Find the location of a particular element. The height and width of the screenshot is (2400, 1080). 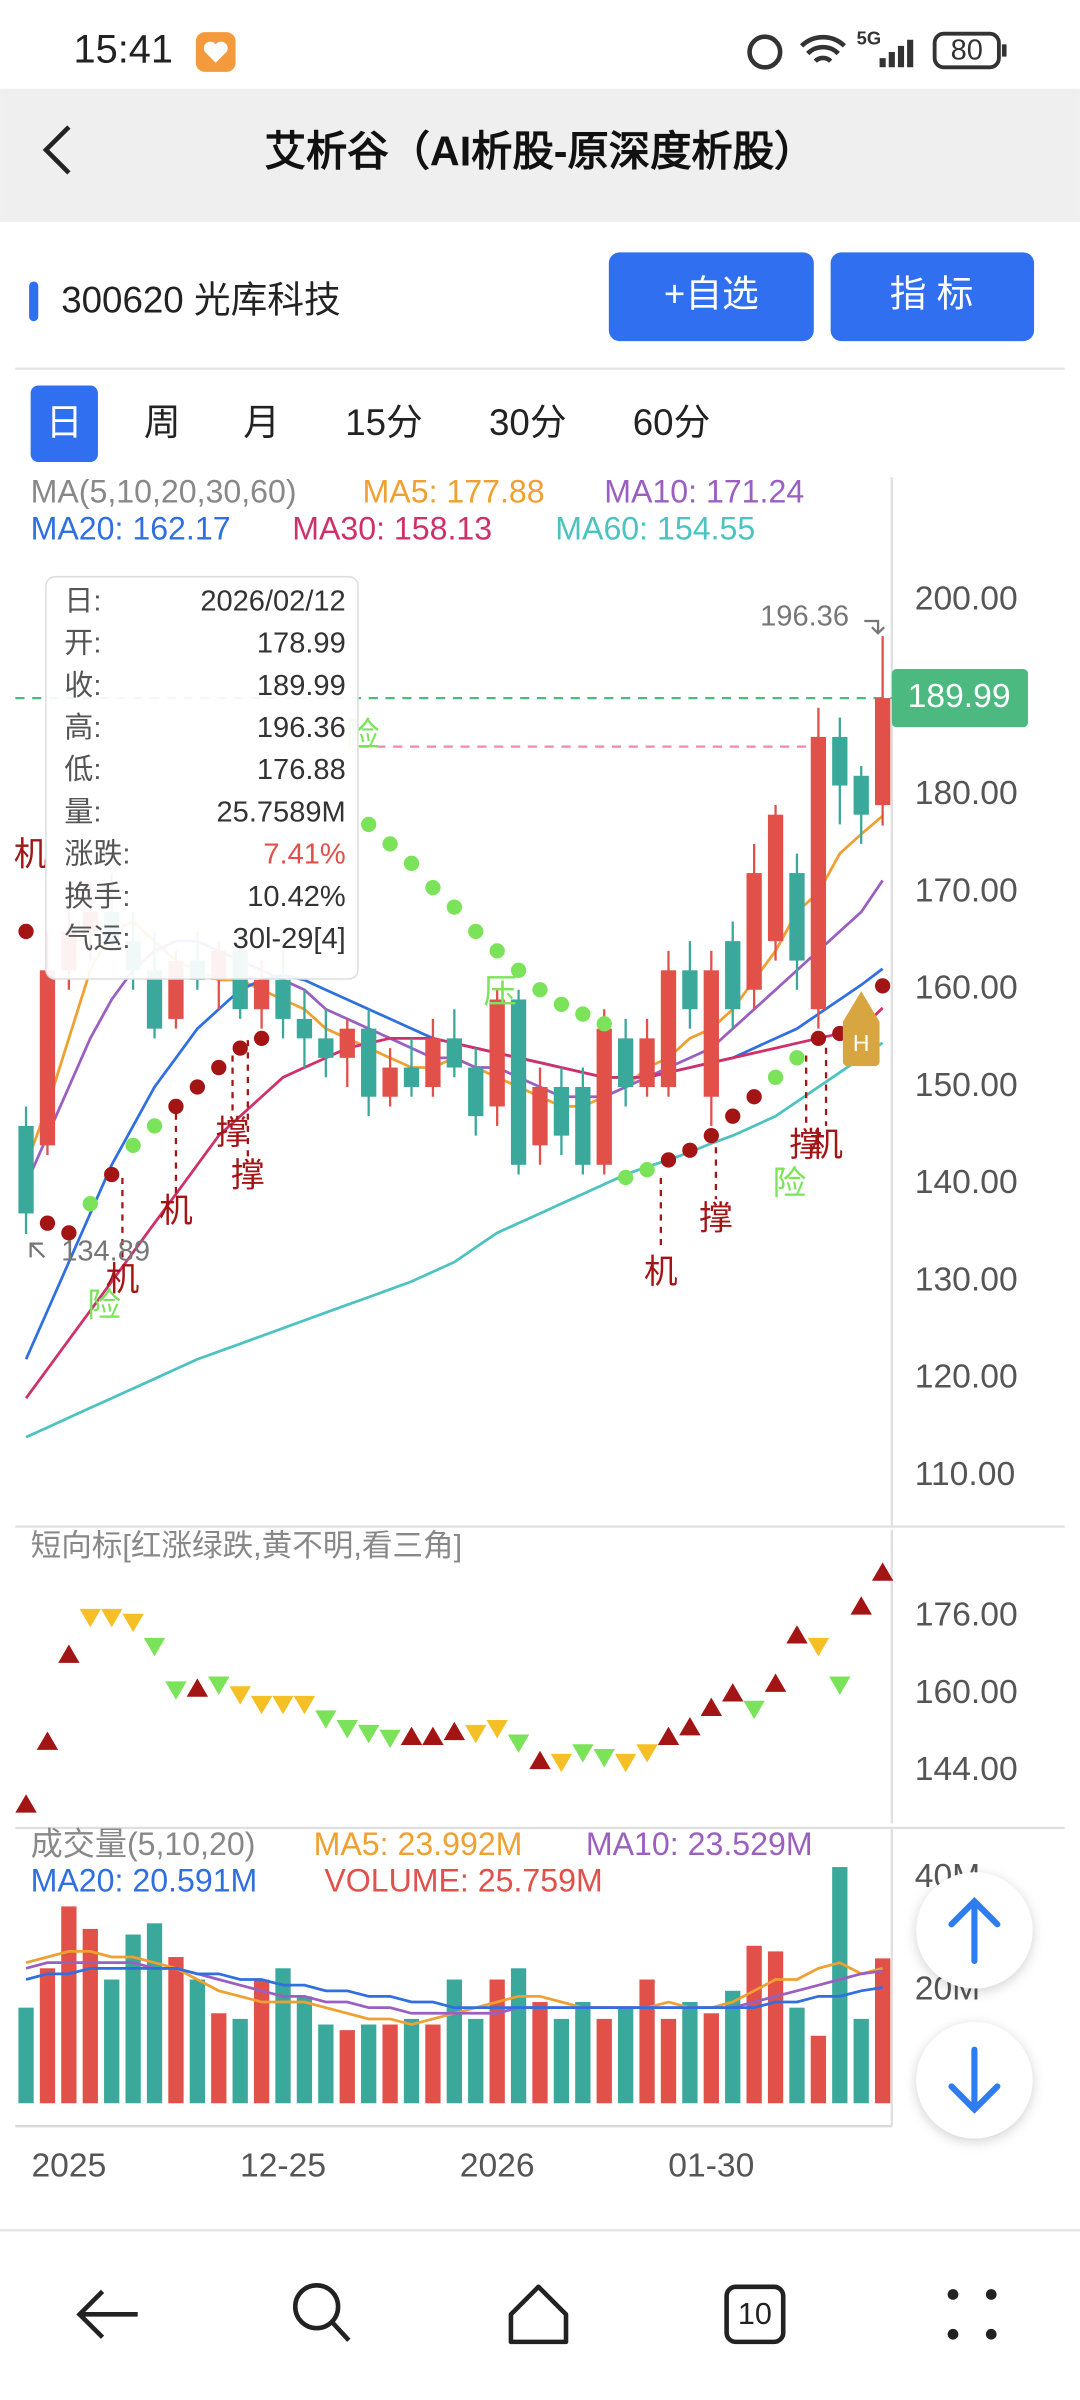

stock-label: 300620 光库科技 is located at coordinates (201, 300).